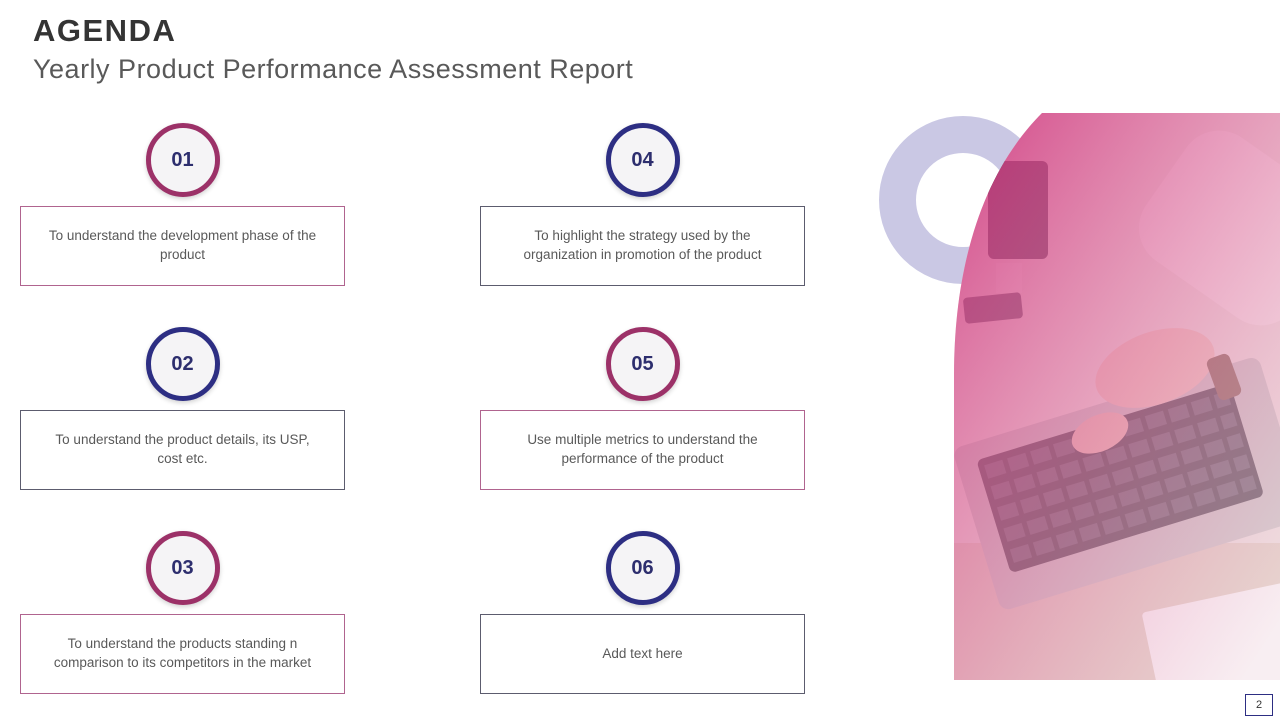  I want to click on agenda-number-2: 02, so click(182, 363).